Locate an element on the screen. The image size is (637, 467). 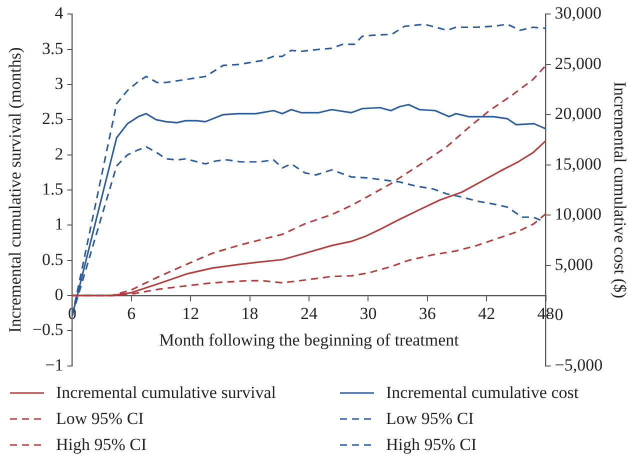
y2-tick-label: −5,000 is located at coordinates (578, 364).